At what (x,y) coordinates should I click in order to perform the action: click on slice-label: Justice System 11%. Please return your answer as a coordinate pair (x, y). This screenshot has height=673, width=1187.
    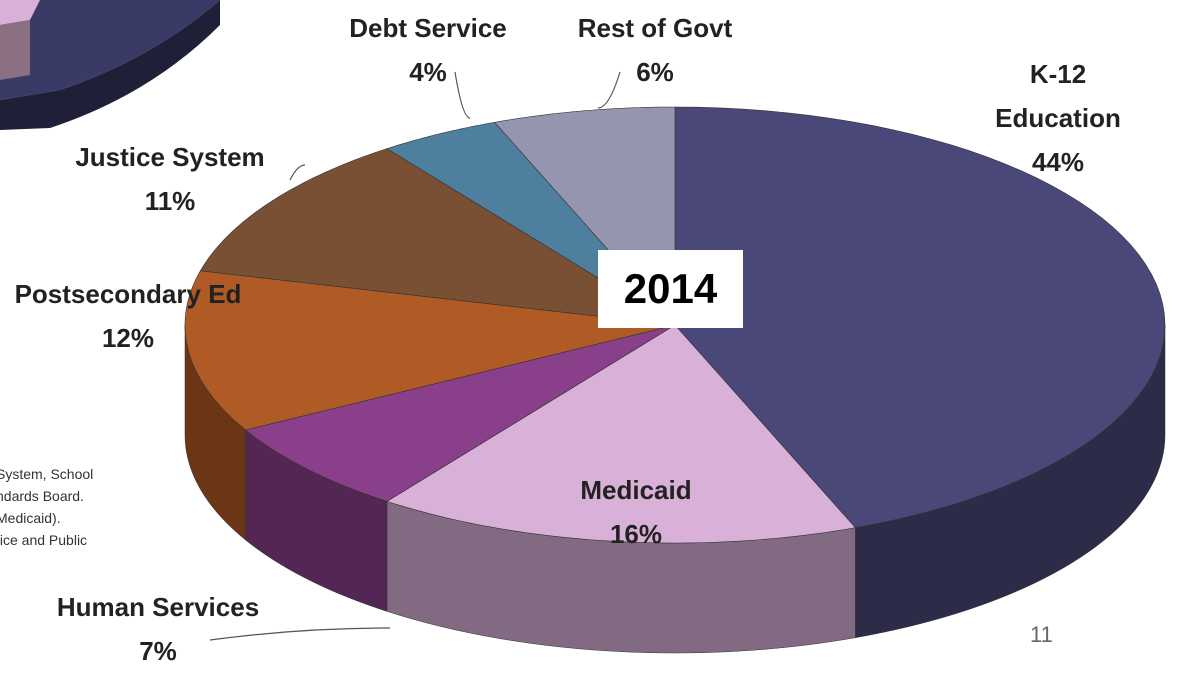
    Looking at the image, I should click on (169, 179).